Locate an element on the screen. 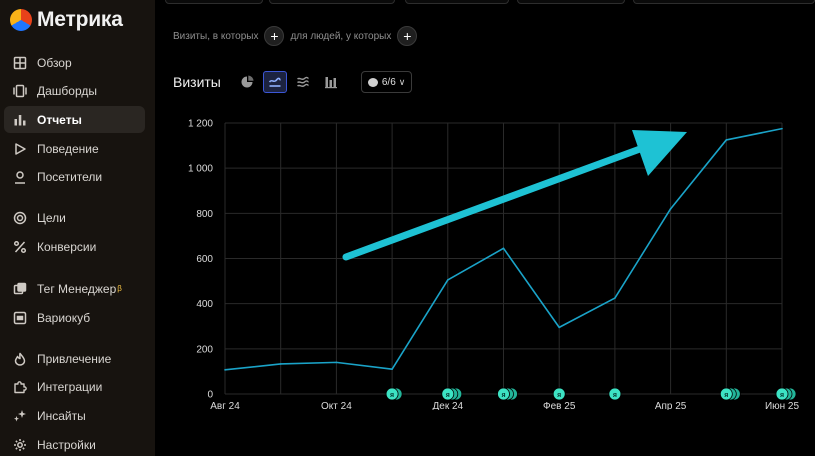  dashboard-icon is located at coordinates (20, 91).